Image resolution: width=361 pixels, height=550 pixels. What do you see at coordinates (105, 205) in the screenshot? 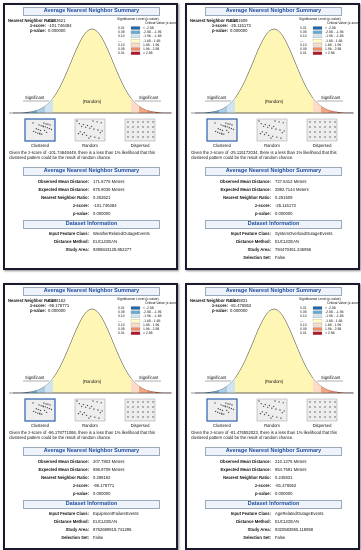
I see `table-value: -101.746484` at bounding box center [105, 205].